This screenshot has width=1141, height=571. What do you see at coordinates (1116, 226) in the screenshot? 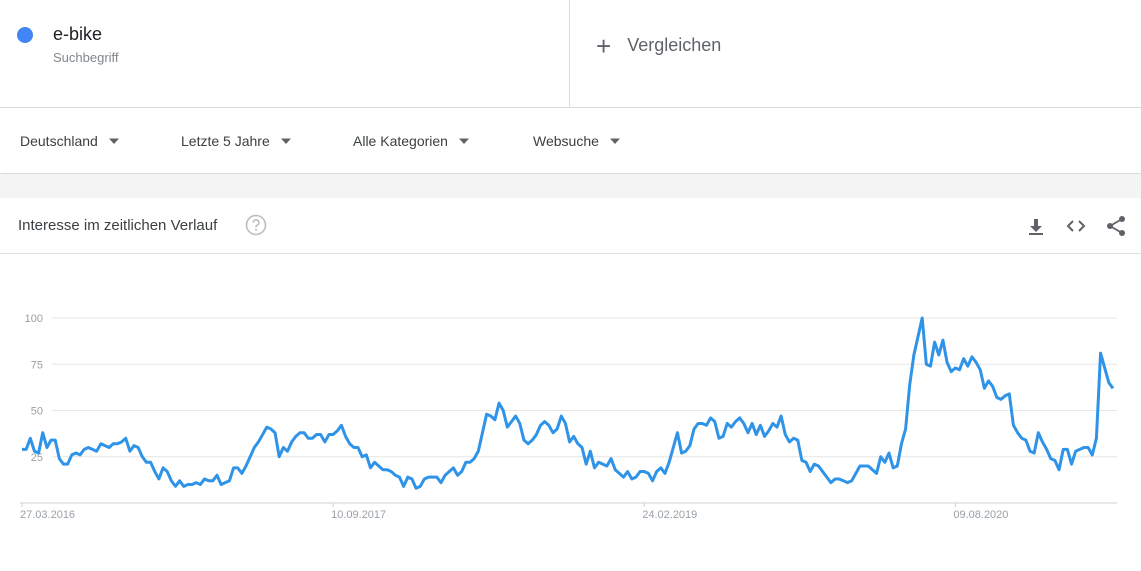
I see `share-icon` at bounding box center [1116, 226].